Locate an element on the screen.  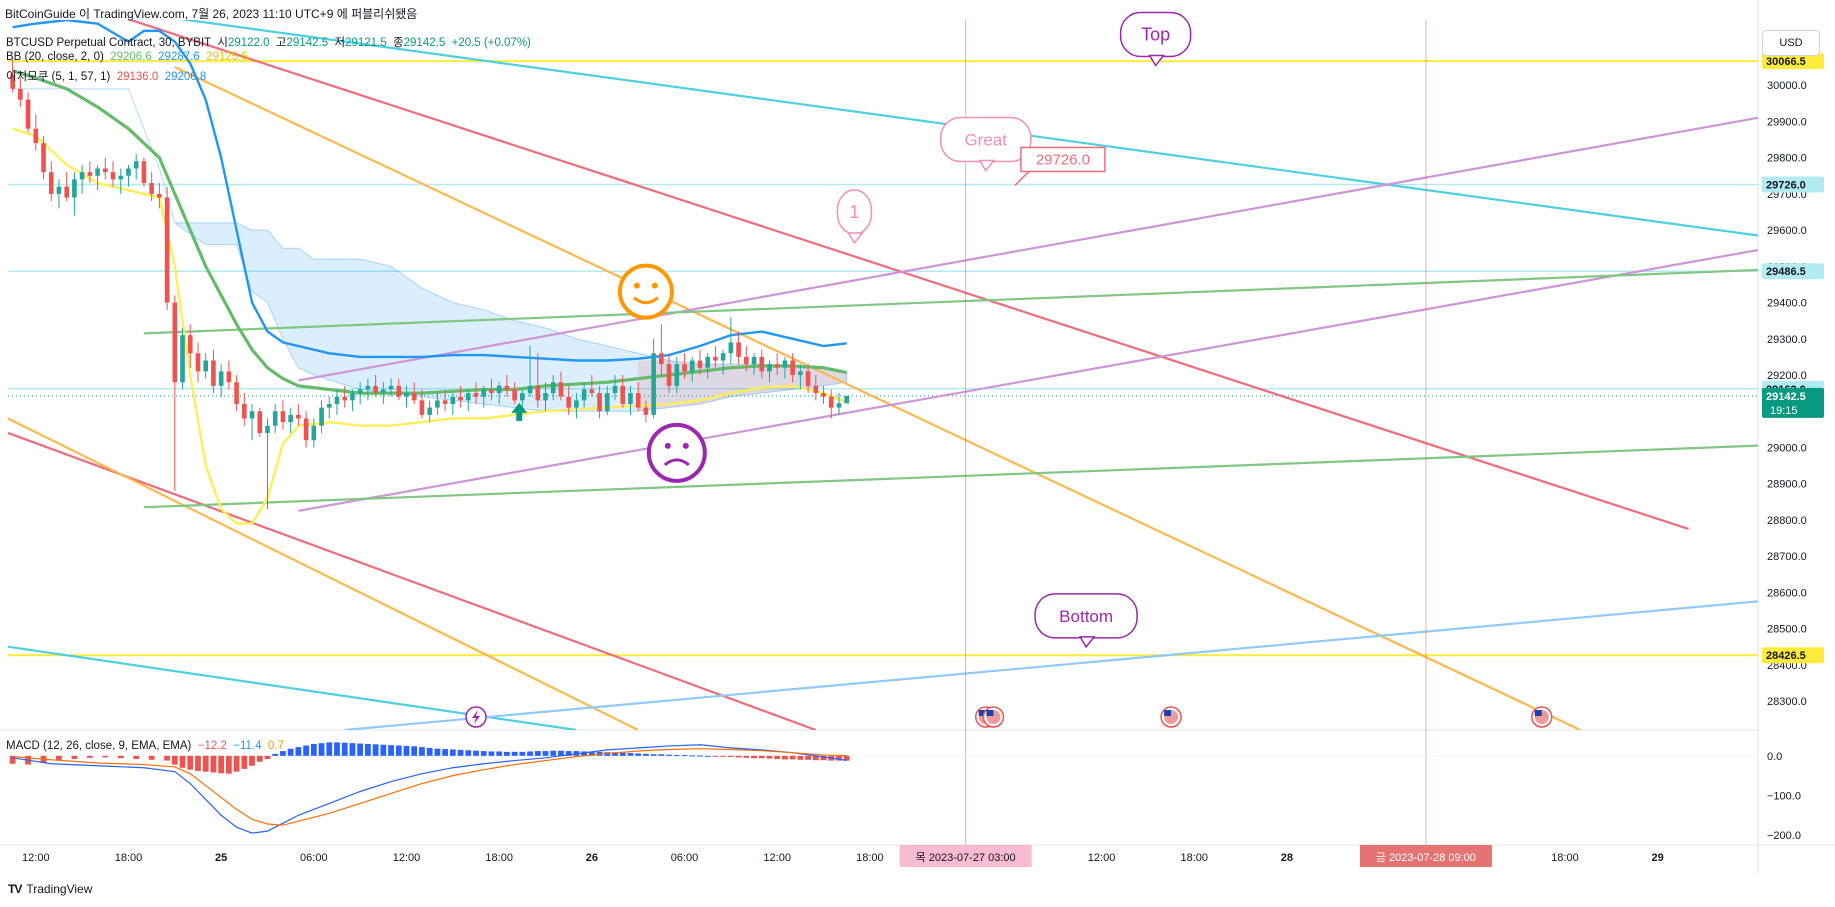
time-tick-label: 12:00 is located at coordinates (36, 858).